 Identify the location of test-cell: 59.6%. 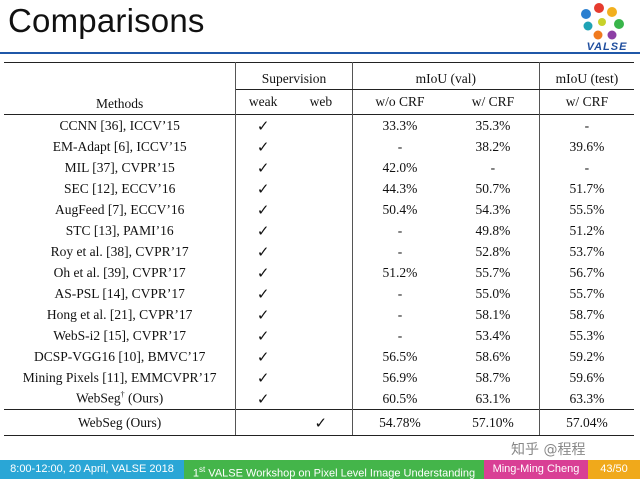
(587, 377).